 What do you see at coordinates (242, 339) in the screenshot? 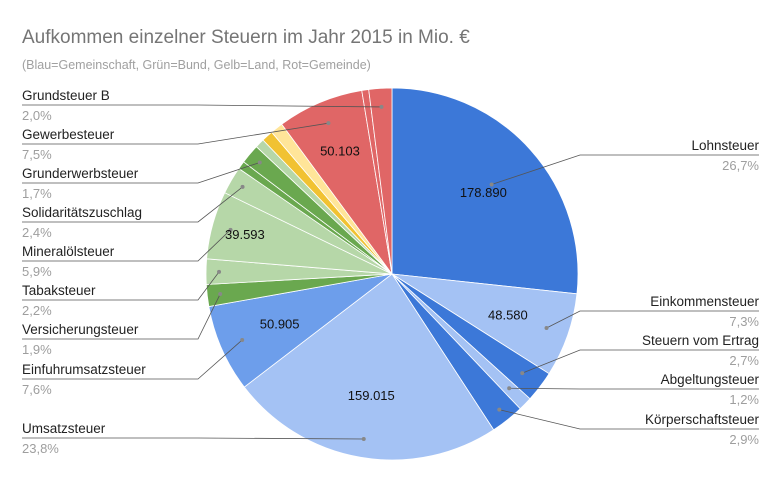
I see `leader-dot-einfuhrumsatzsteuer` at bounding box center [242, 339].